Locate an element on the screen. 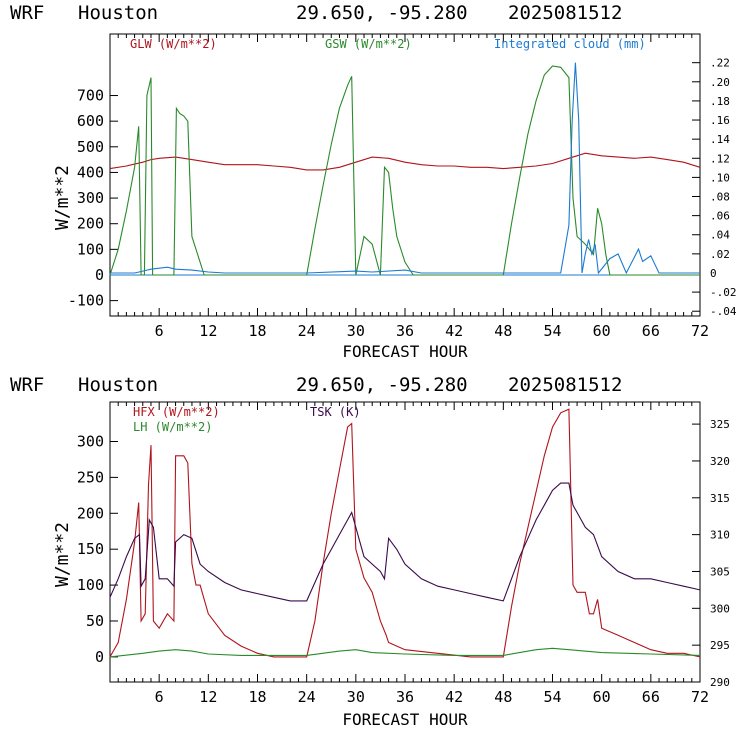 Image resolution: width=740 pixels, height=742 pixels. legend-cloud: Integrated cloud (mm) is located at coordinates (570, 44).